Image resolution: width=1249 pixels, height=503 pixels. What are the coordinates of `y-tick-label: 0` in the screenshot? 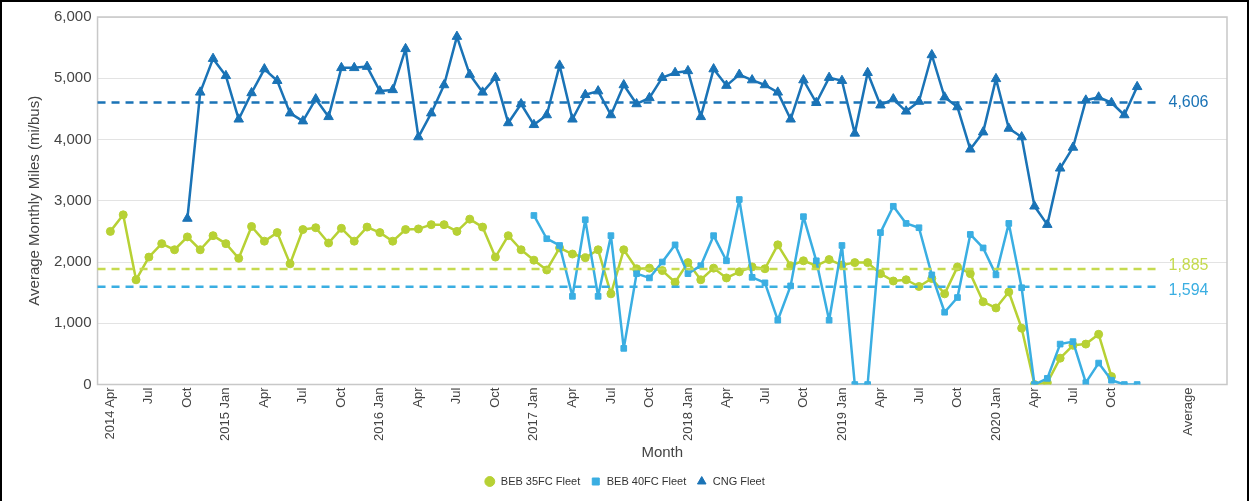 It's located at (87, 383).